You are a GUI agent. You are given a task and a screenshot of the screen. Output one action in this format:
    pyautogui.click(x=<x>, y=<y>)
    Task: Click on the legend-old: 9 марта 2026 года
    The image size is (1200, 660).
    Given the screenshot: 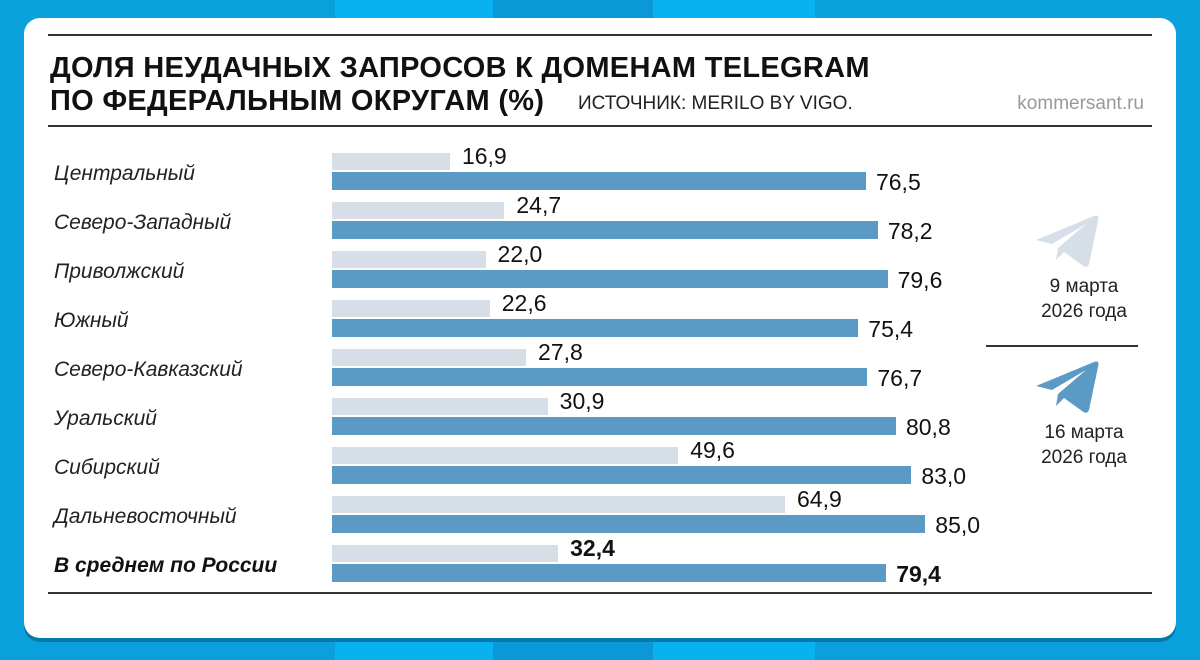 What is the action you would take?
    pyautogui.click(x=1084, y=299)
    